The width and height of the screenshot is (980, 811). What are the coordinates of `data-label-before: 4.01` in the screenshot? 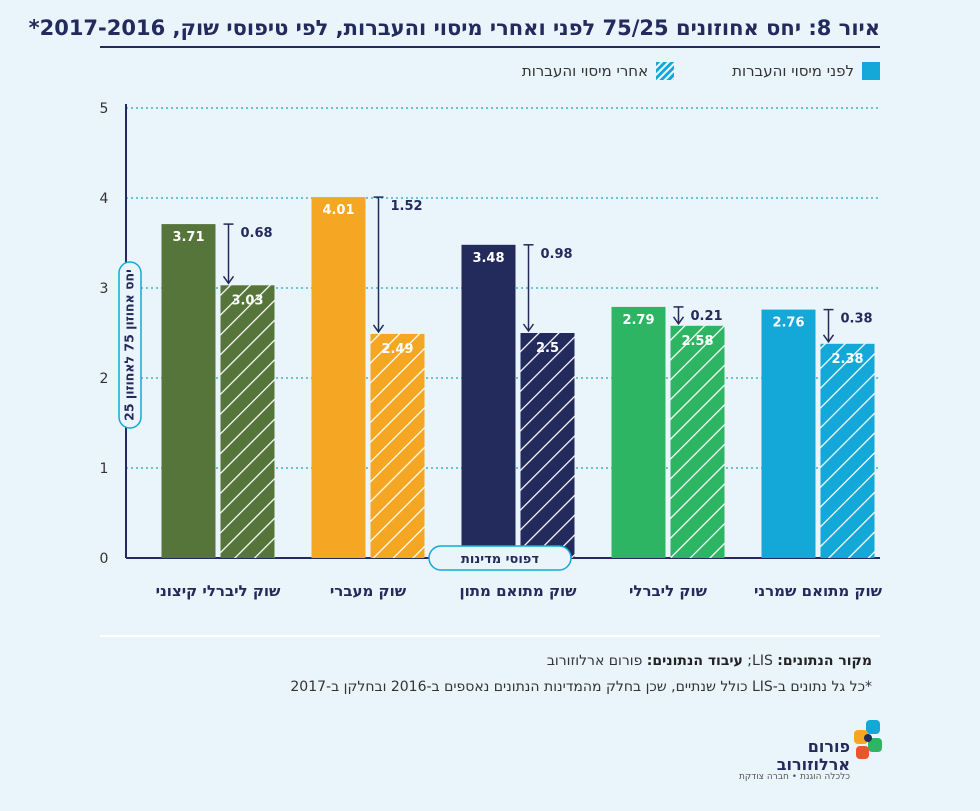 It's located at (338, 210).